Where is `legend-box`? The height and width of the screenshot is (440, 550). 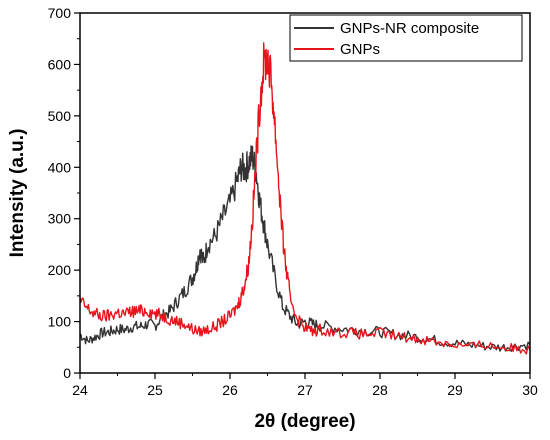 legend-box is located at coordinates (406, 38).